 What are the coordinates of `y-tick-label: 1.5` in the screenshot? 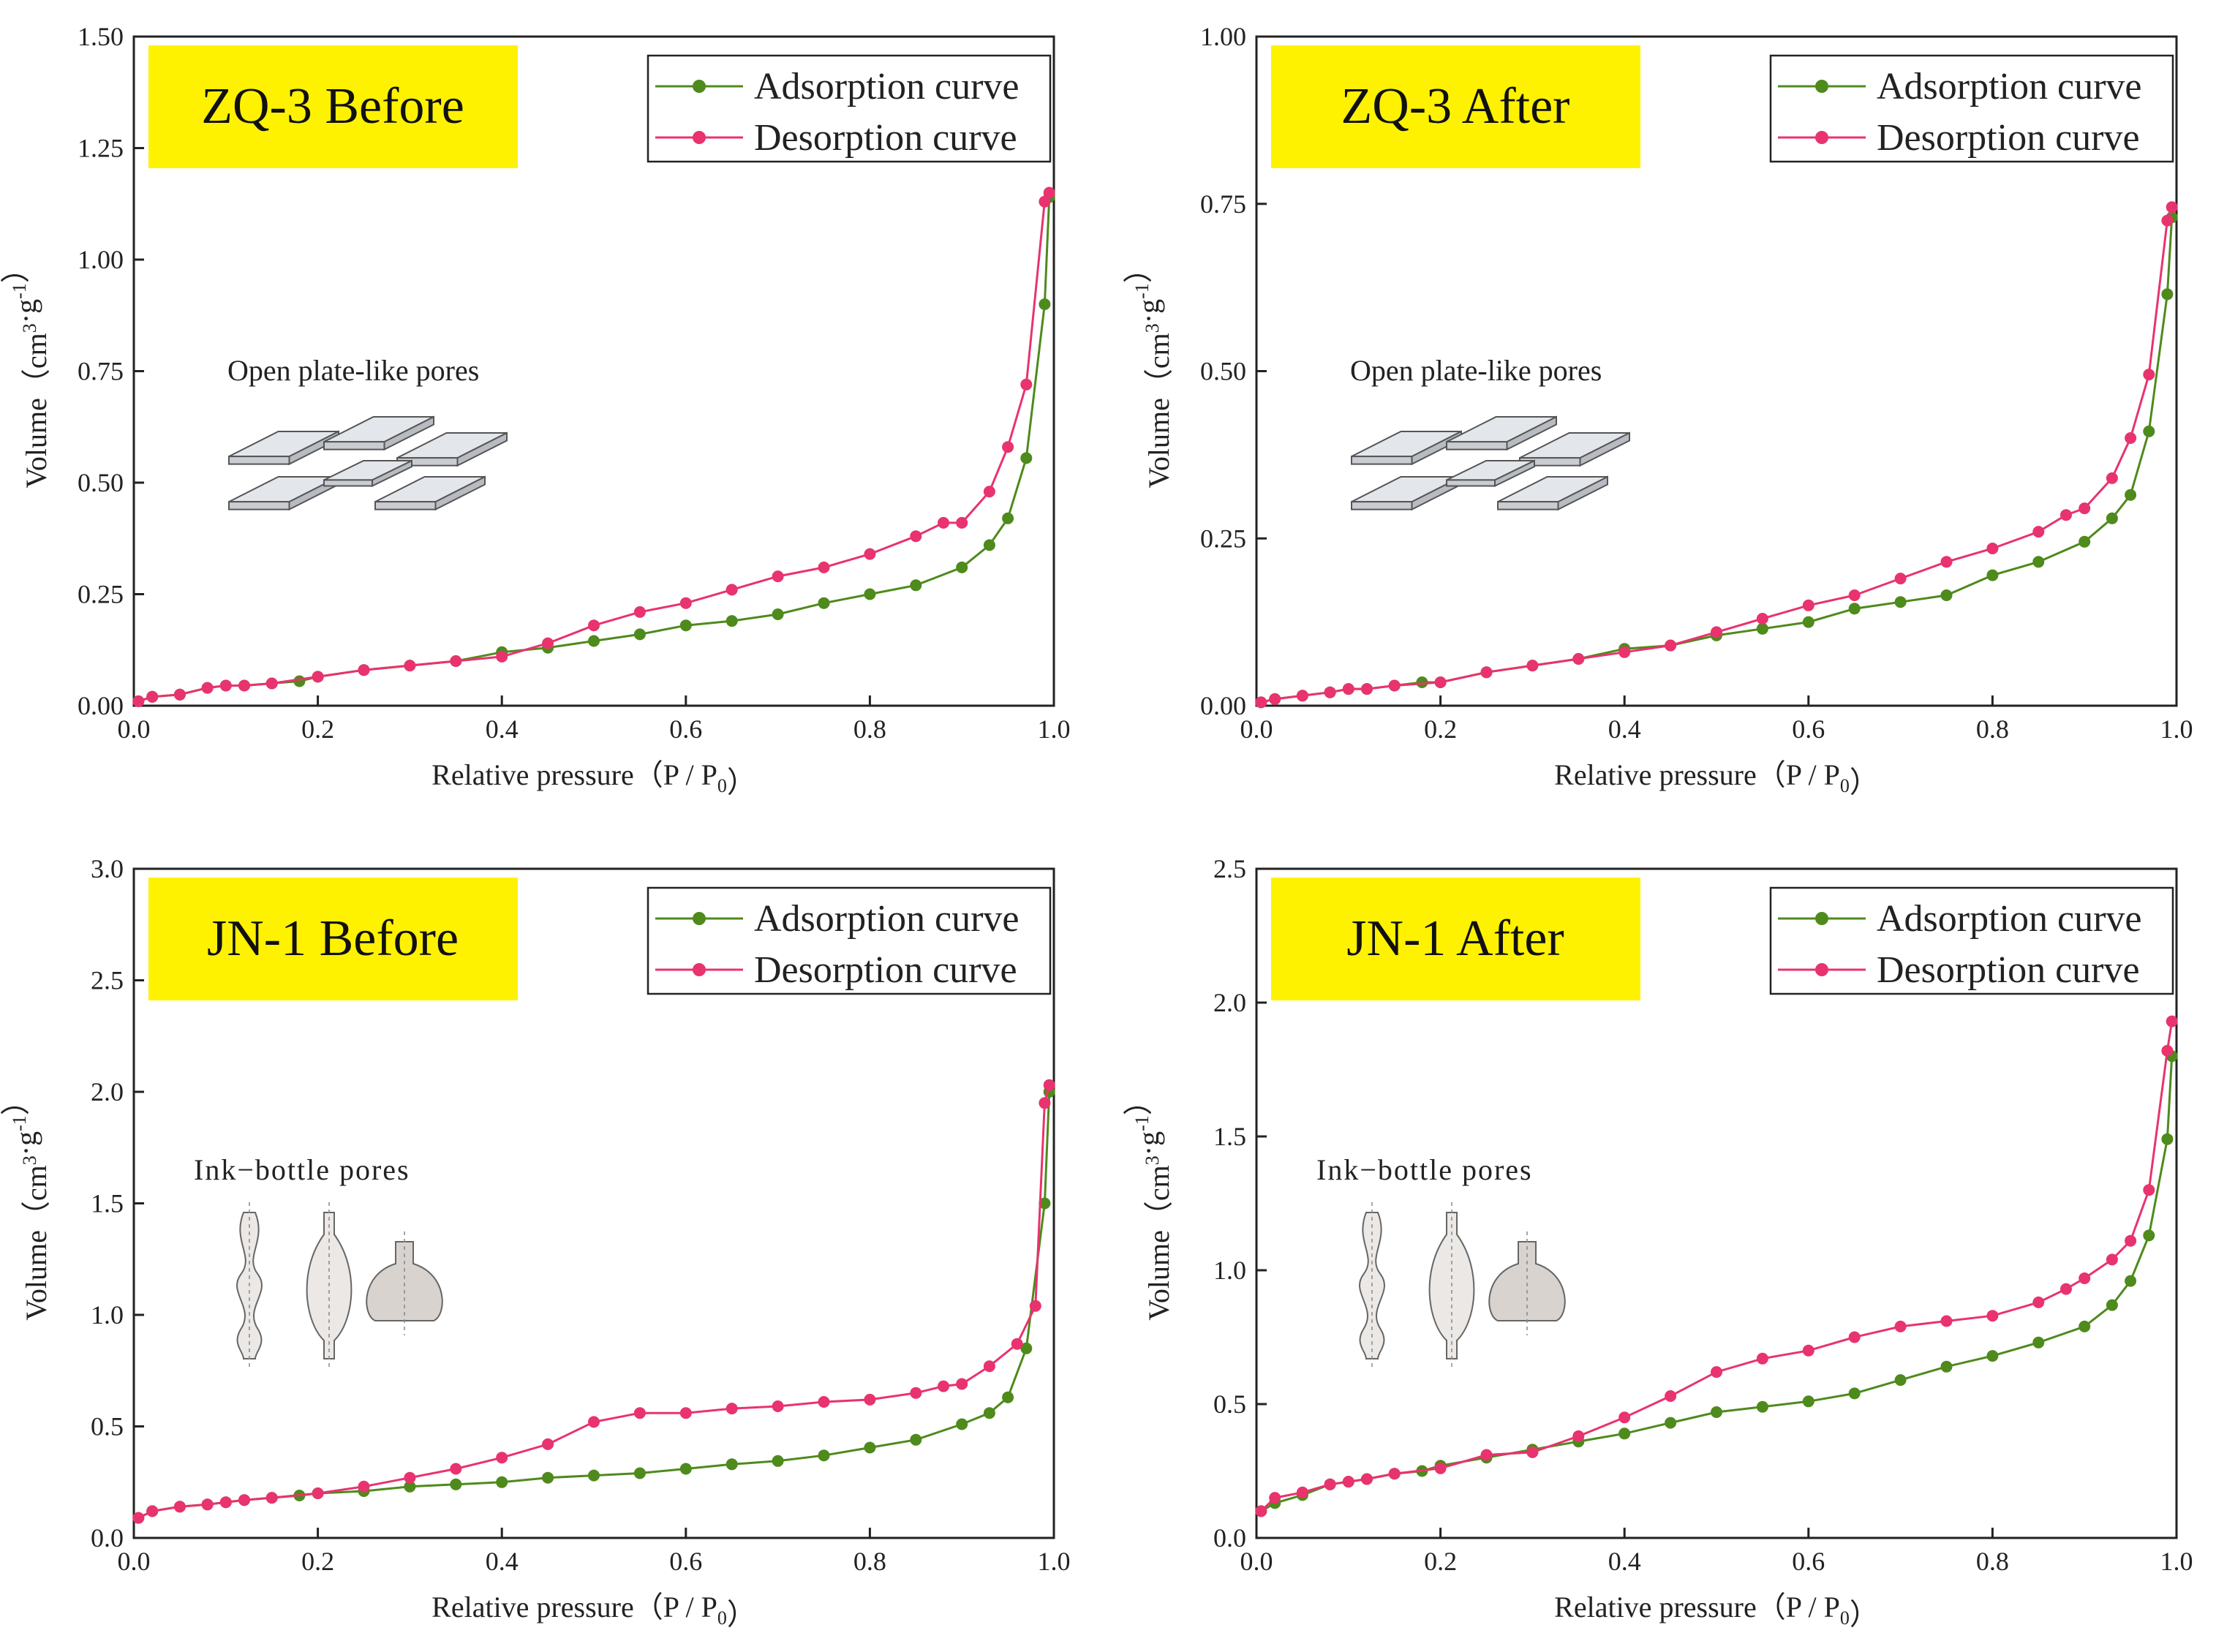 It's located at (1229, 1136).